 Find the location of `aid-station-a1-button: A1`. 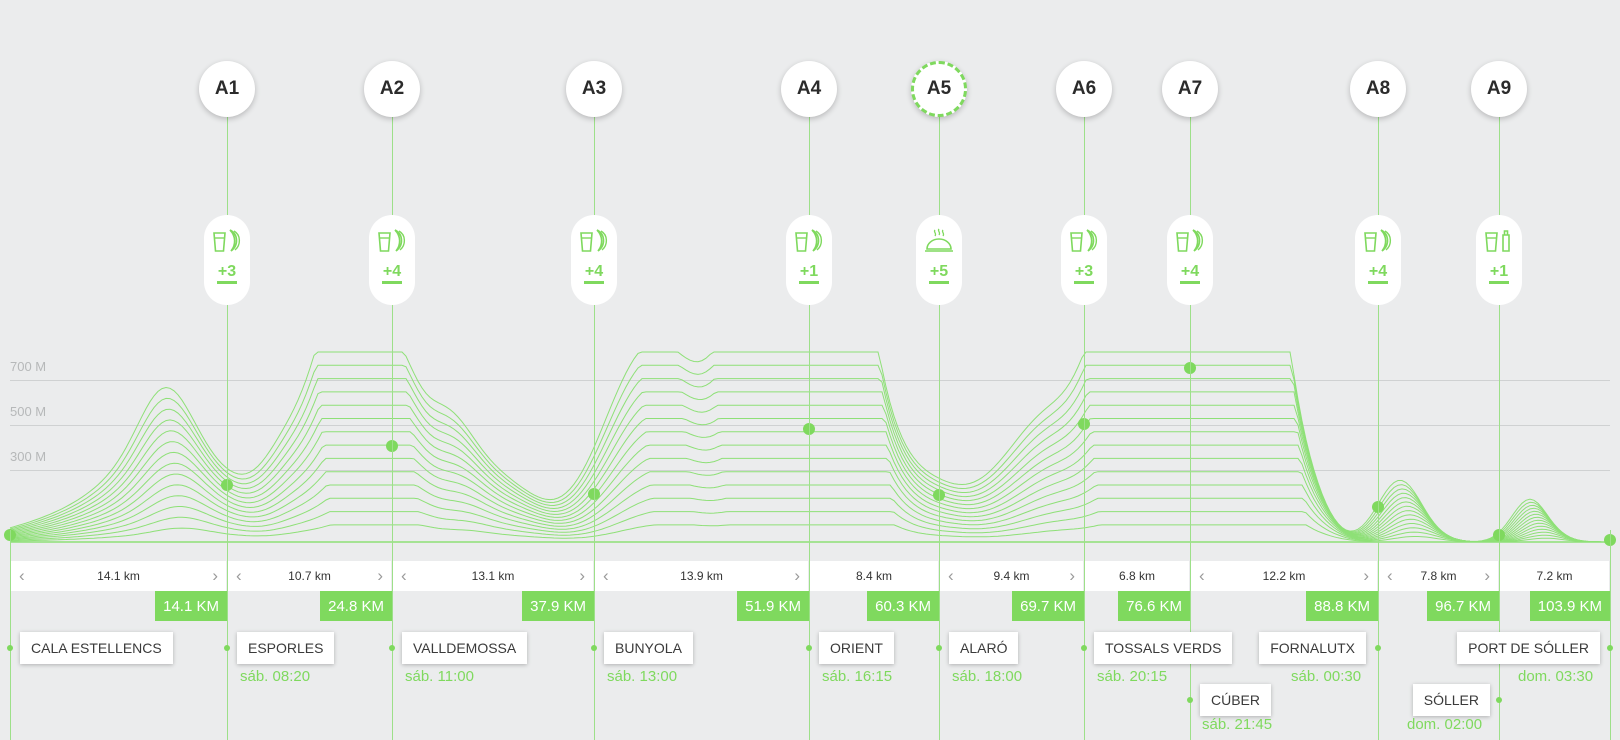

aid-station-a1-button: A1 is located at coordinates (227, 89).